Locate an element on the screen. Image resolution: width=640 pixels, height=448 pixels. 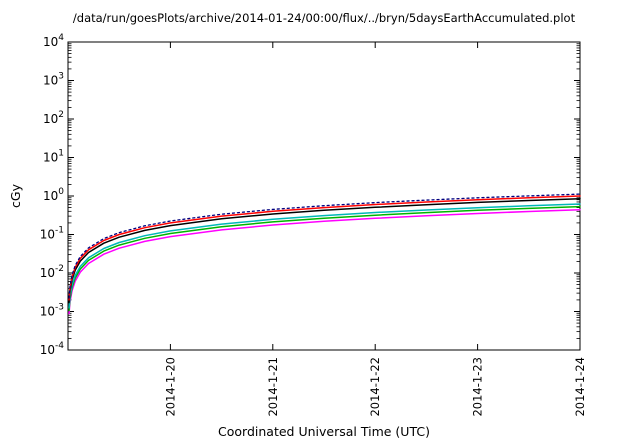
y-tick-label: 10⁴ is located at coordinates (53, 41).